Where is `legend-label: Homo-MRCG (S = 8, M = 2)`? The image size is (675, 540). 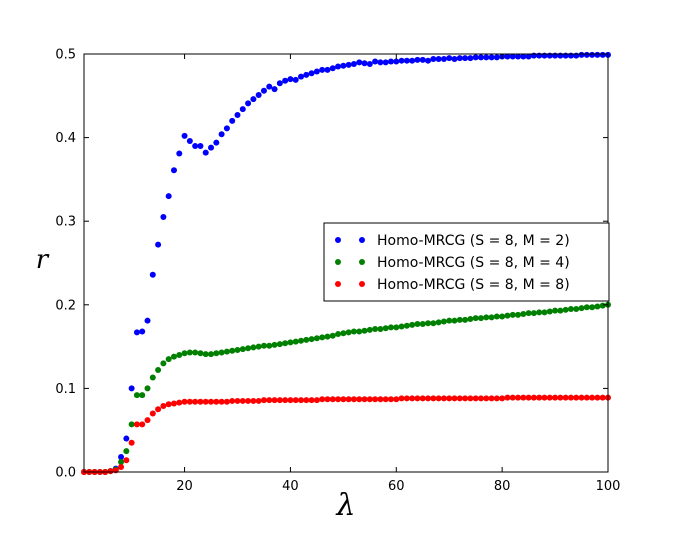
legend-label: Homo-MRCG (S = 8, M = 2) is located at coordinates (473, 241).